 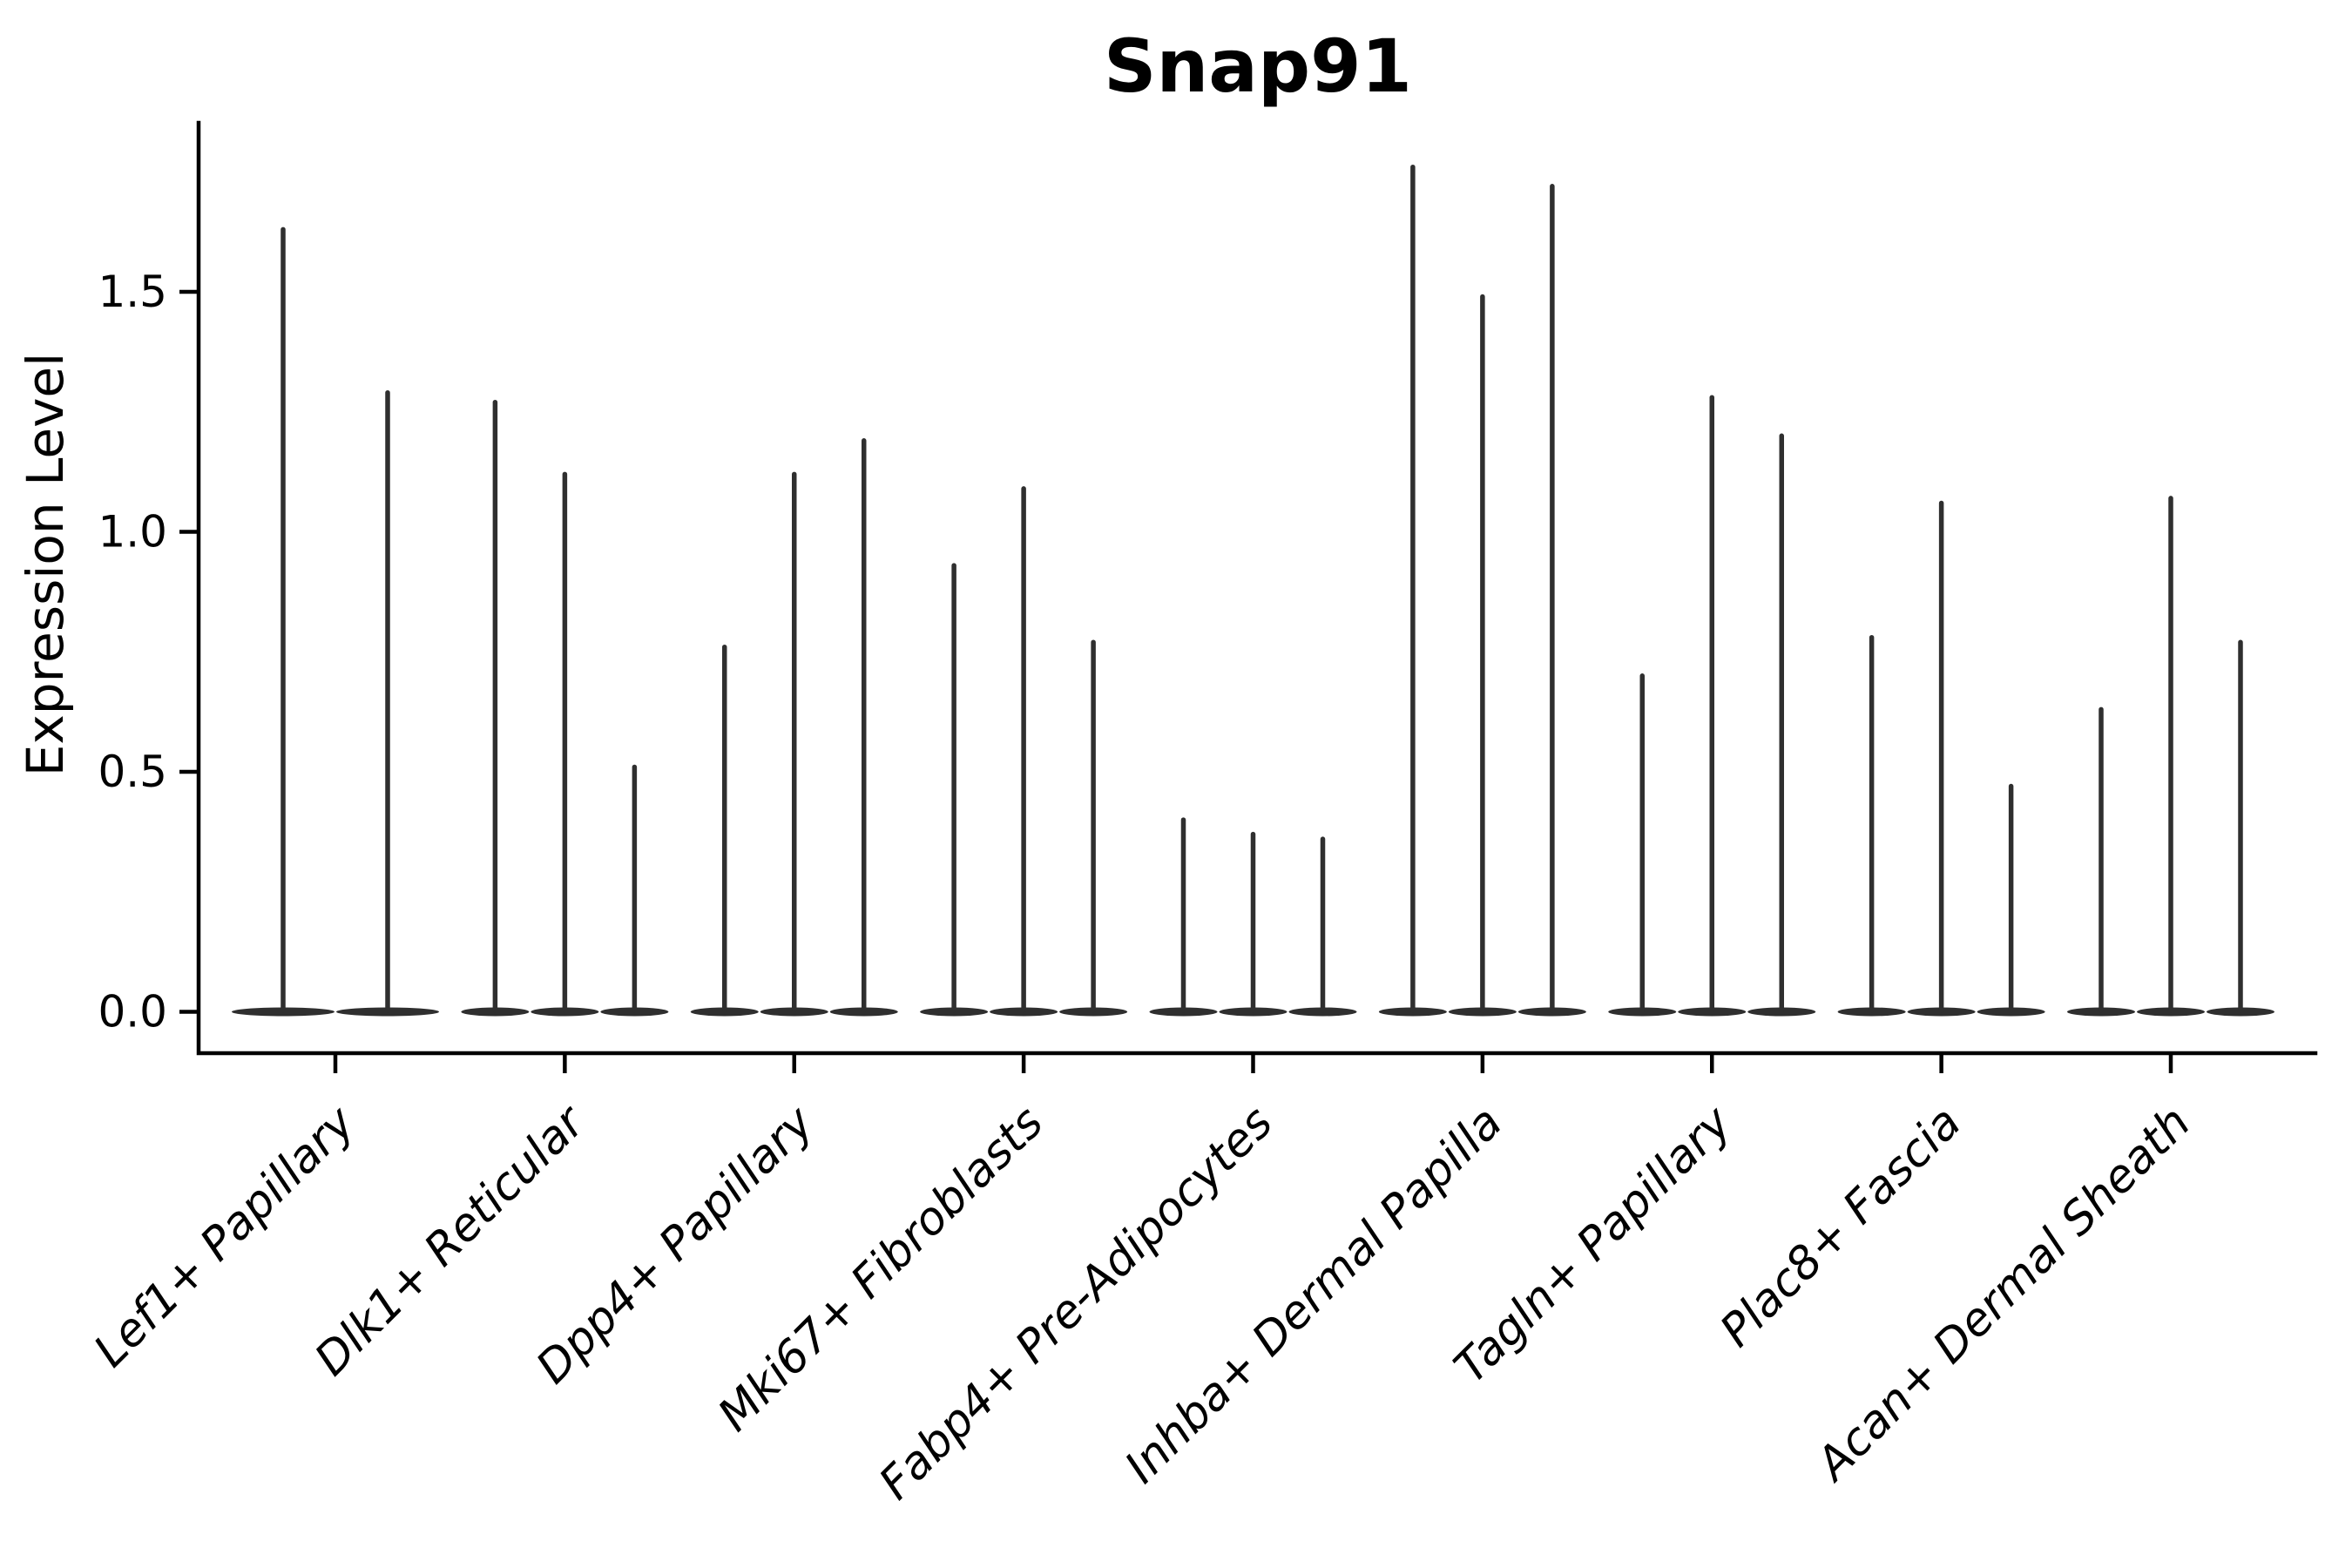 What do you see at coordinates (132, 532) in the screenshot?
I see `y-tick-label: 1.0` at bounding box center [132, 532].